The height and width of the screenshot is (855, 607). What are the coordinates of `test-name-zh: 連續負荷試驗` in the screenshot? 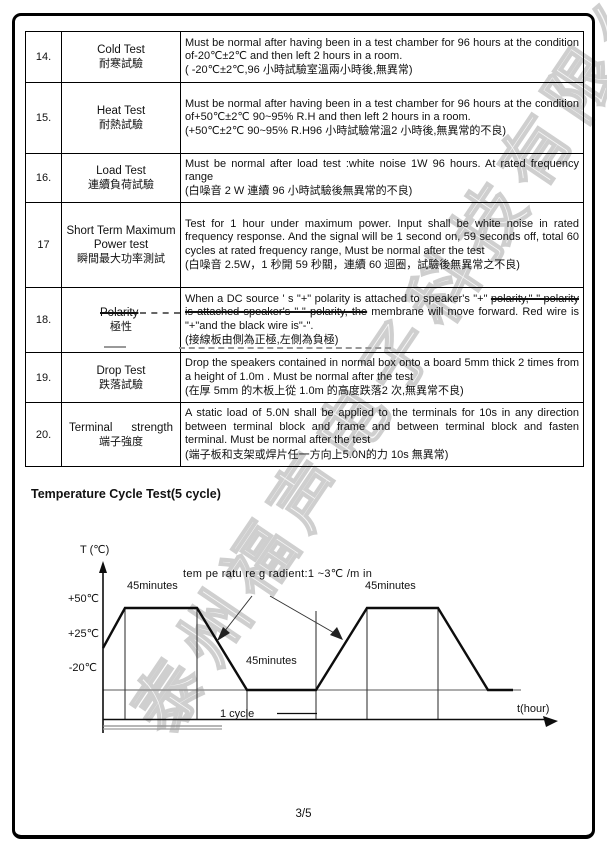 It's located at (121, 185).